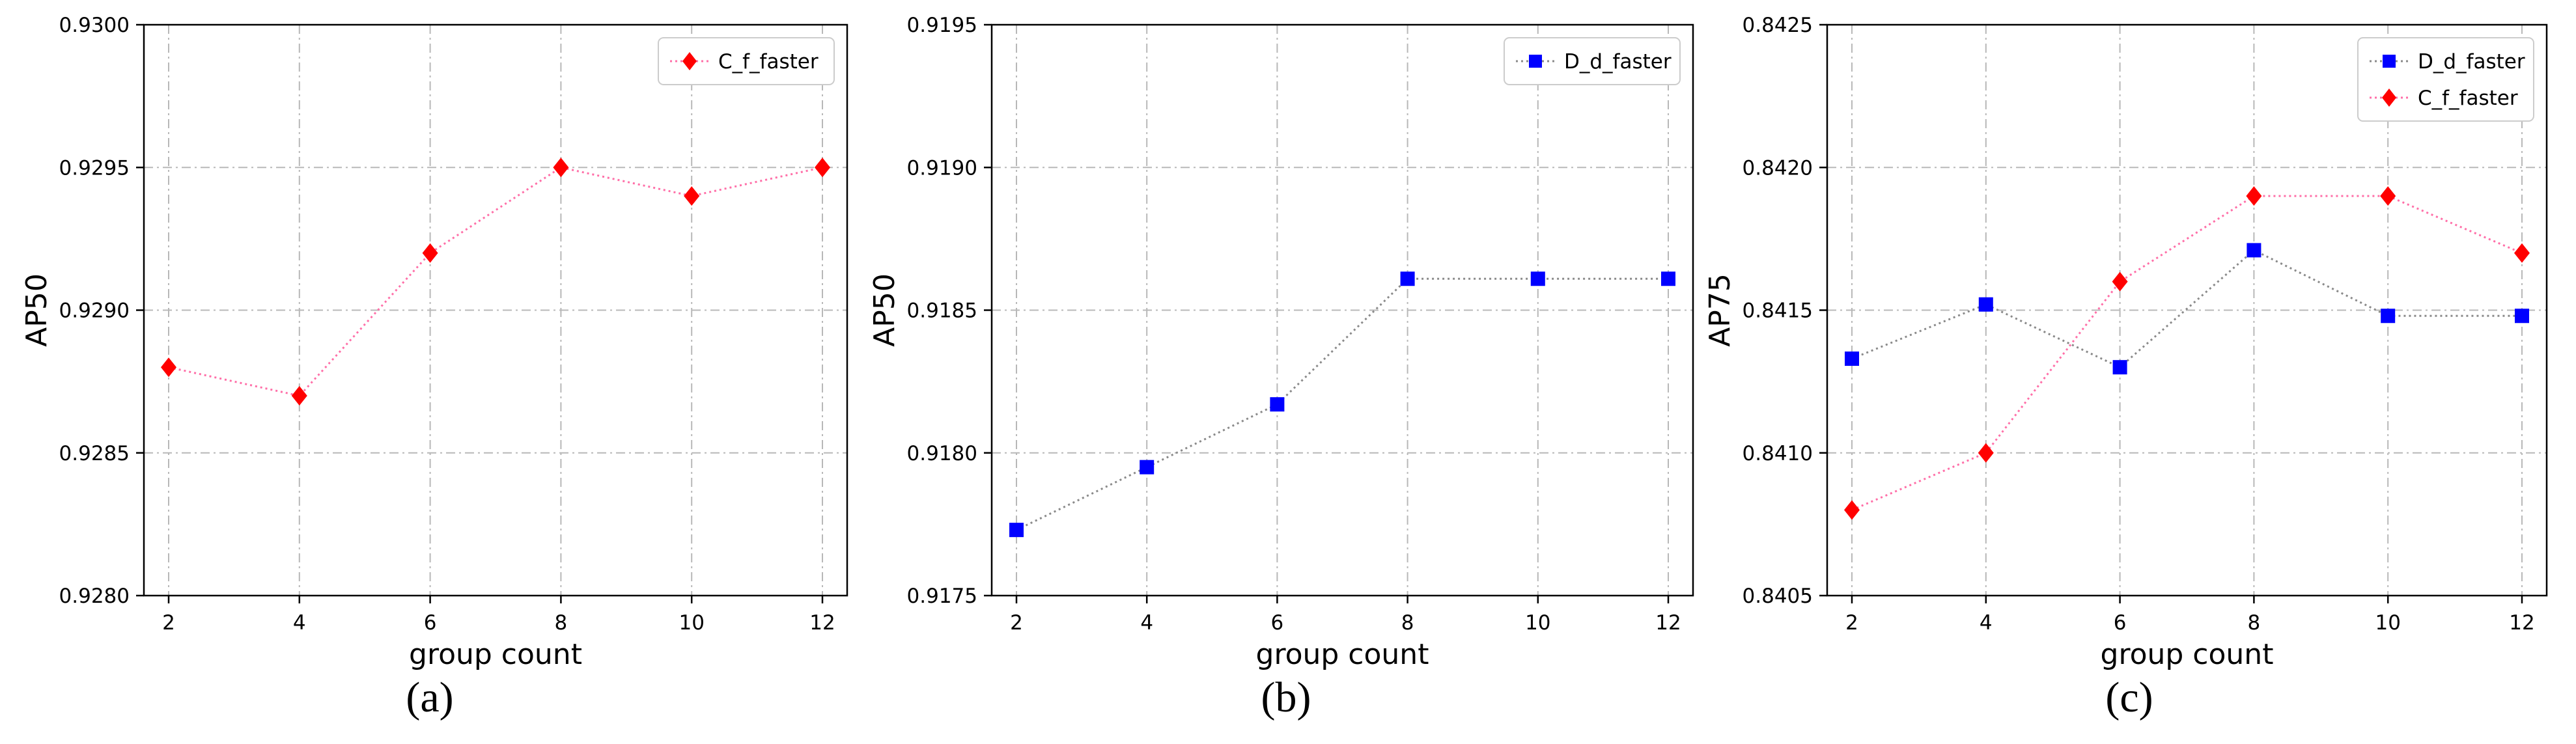  Describe the element at coordinates (94, 311) in the screenshot. I see `y-tick-label: 0.9290` at that location.